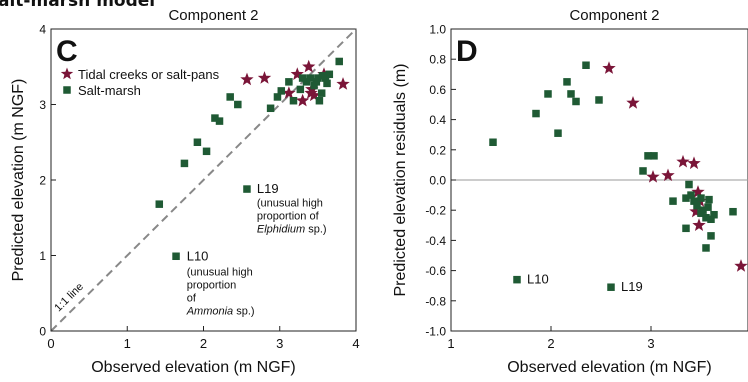 This screenshot has width=748, height=382. Describe the element at coordinates (437, 60) in the screenshot. I see `y-tick-label: 0.8` at that location.